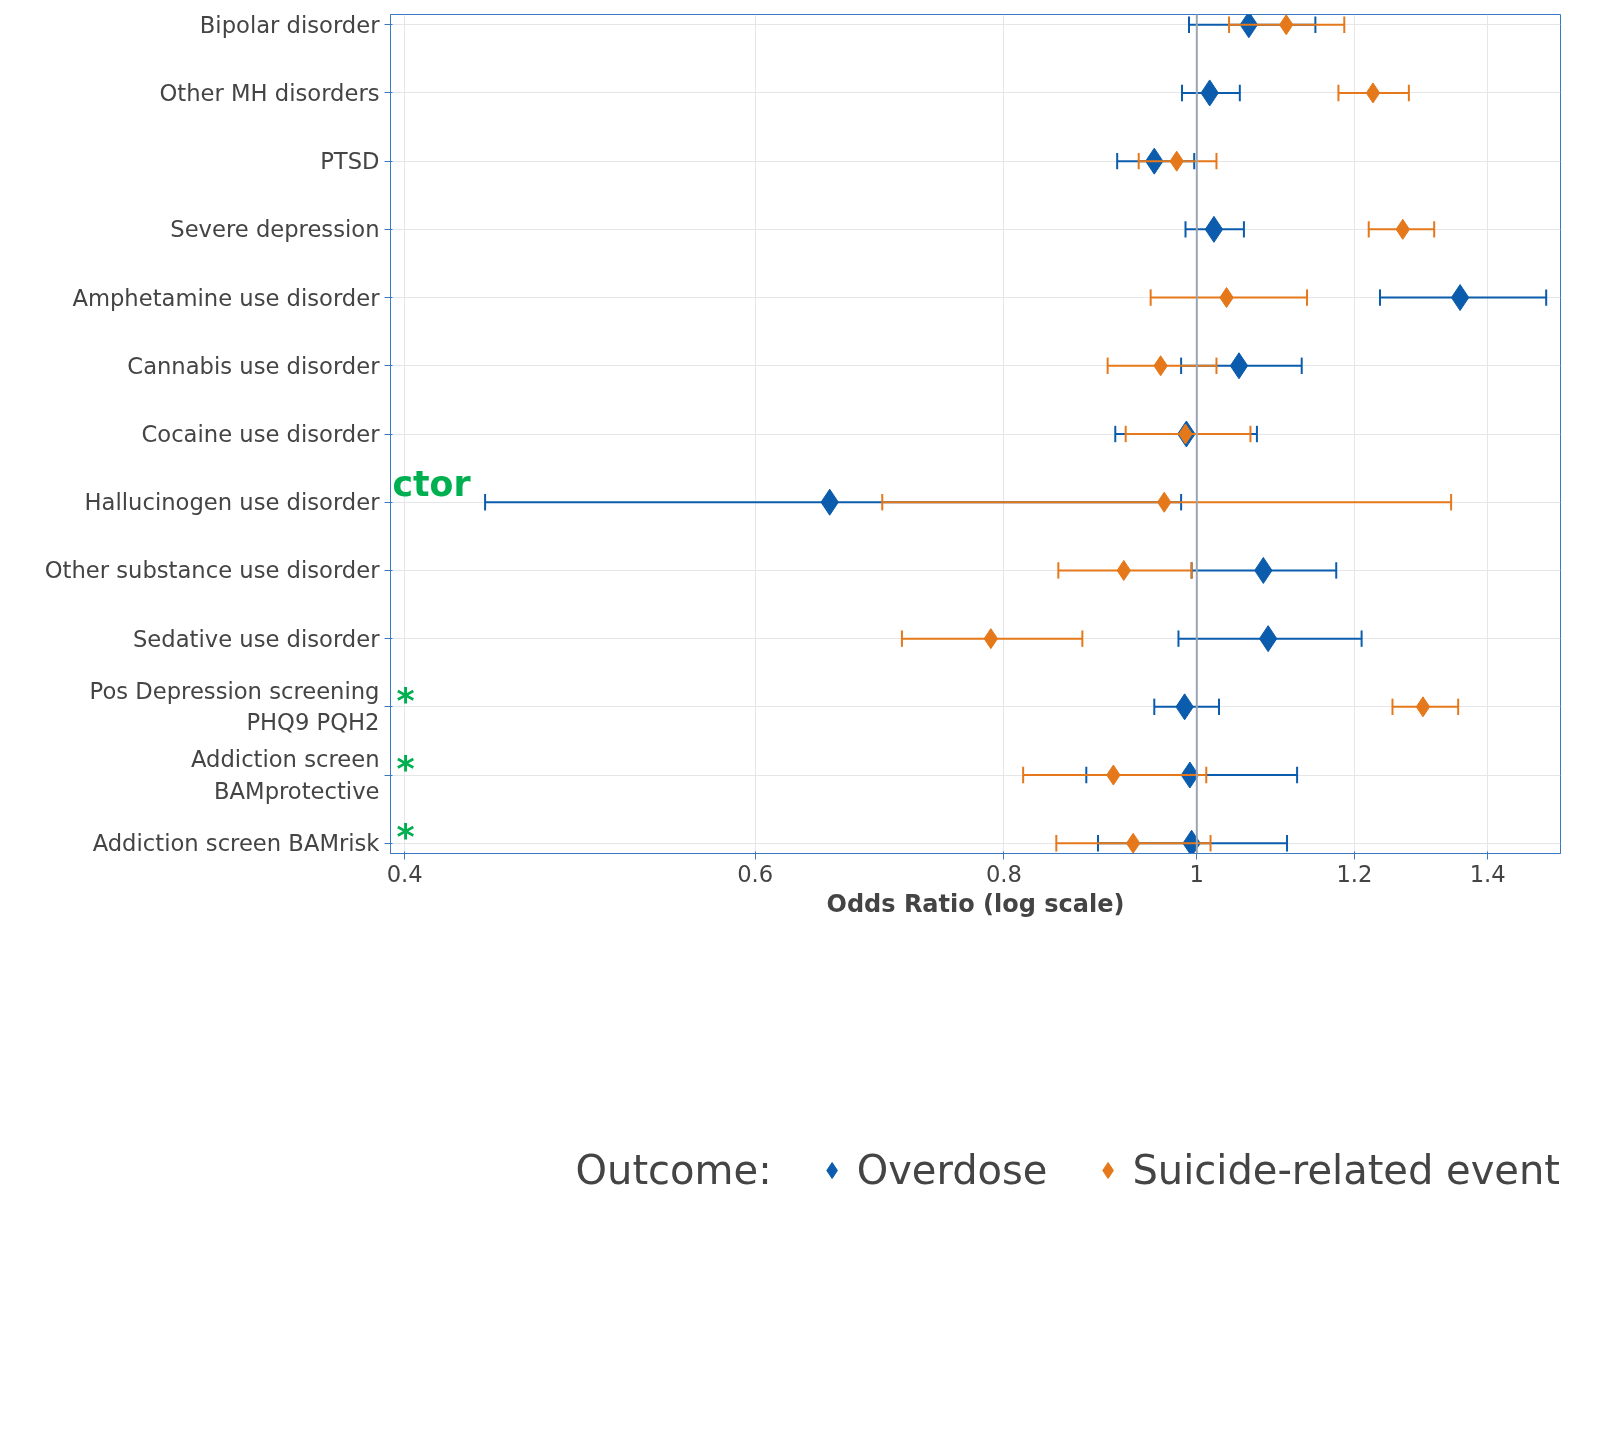  I want to click on y-tick-label: Other substance use disorder, so click(212, 570).